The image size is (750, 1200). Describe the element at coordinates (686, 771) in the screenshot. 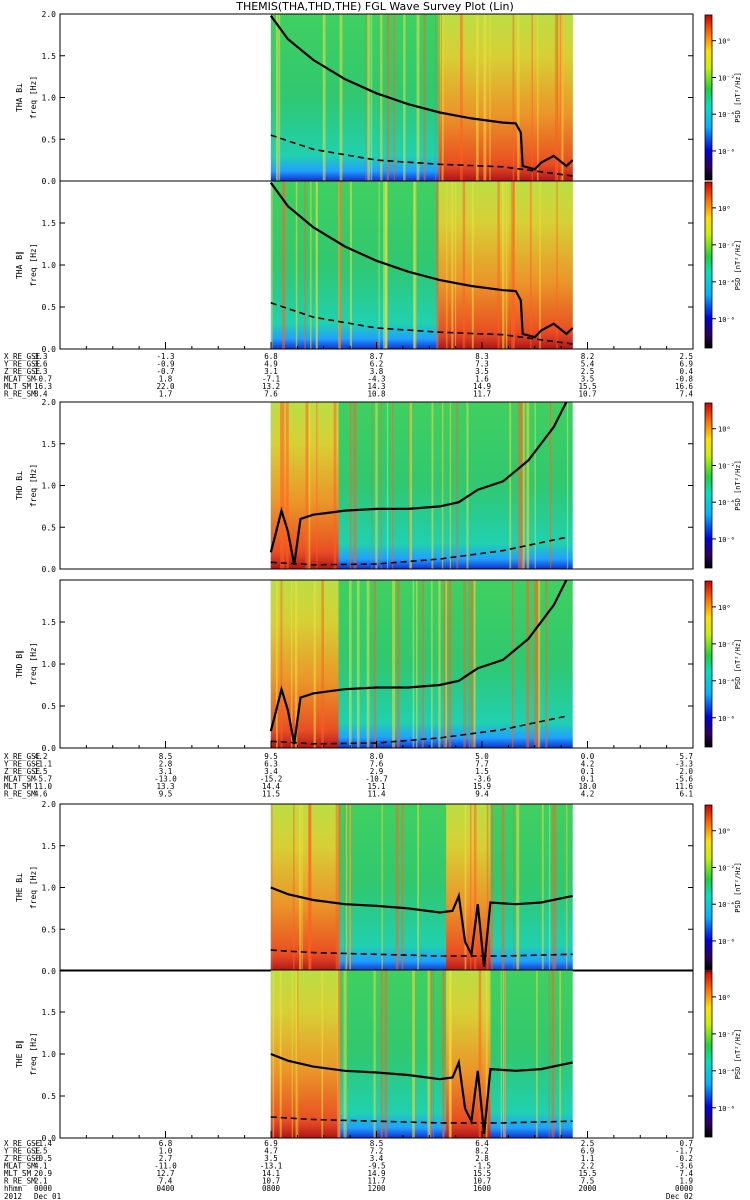

I see `ephem-value: 2.0` at that location.